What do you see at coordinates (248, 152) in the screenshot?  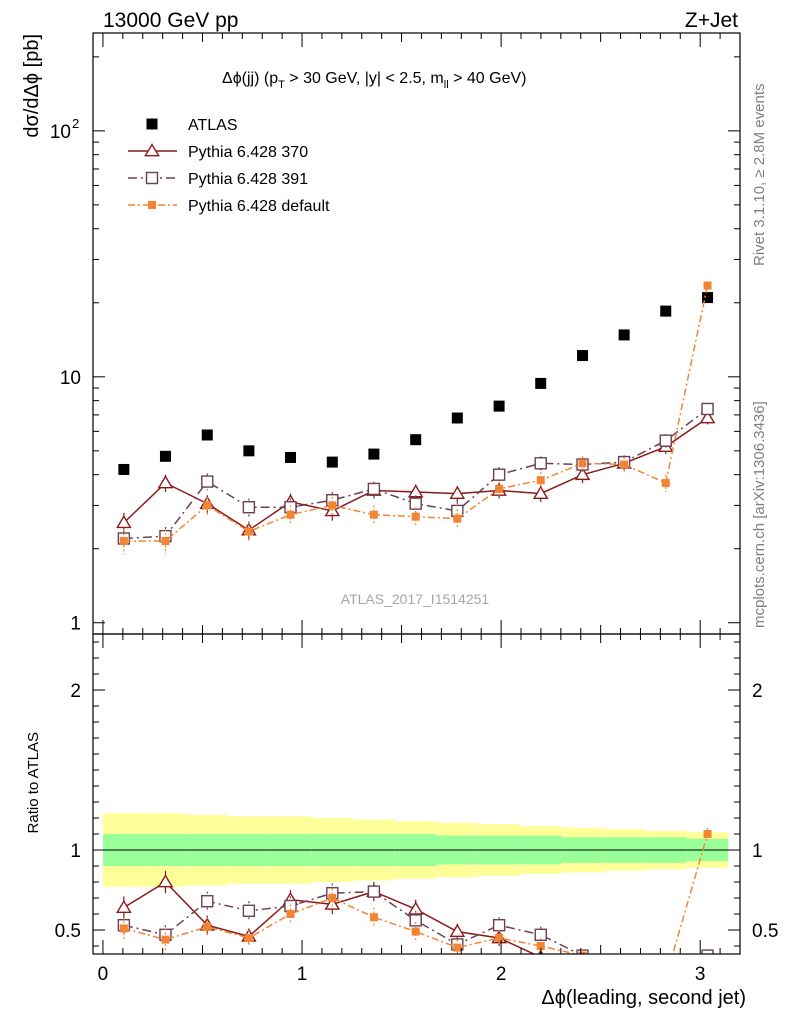 I see `legend-label: Pythia 6.428 370` at bounding box center [248, 152].